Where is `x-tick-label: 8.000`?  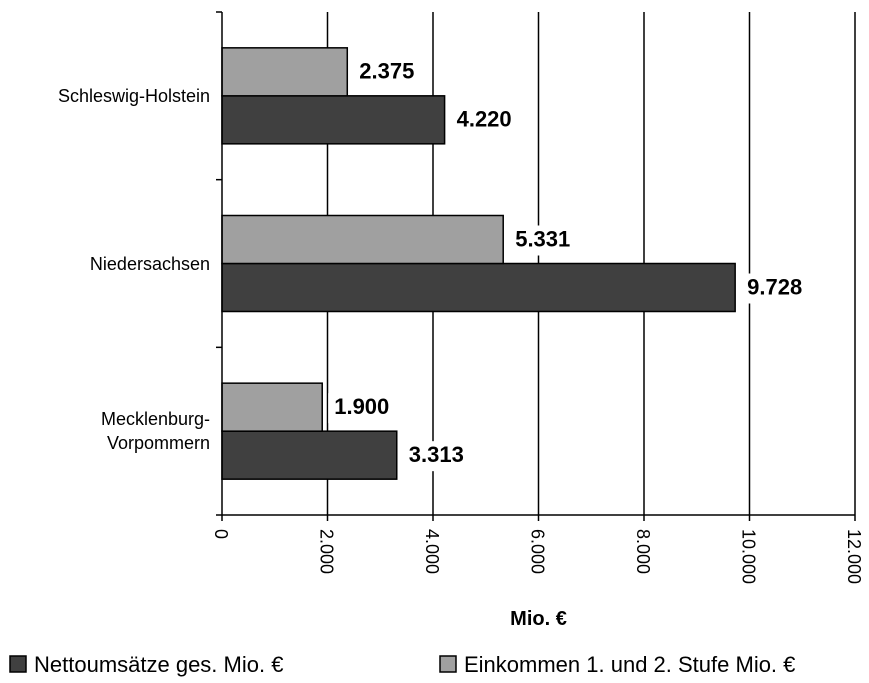
x-tick-label: 8.000 is located at coordinates (643, 551).